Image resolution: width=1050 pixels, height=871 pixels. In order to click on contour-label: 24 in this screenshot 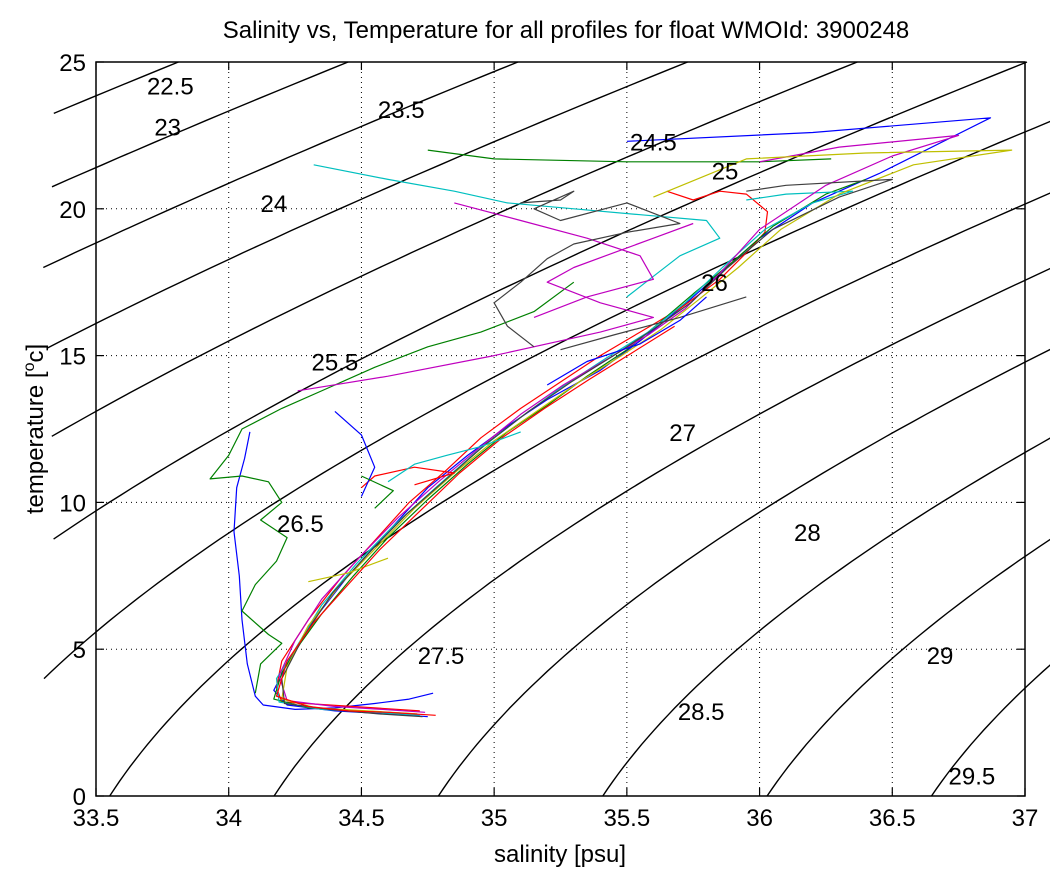, I will do `click(273, 204)`.